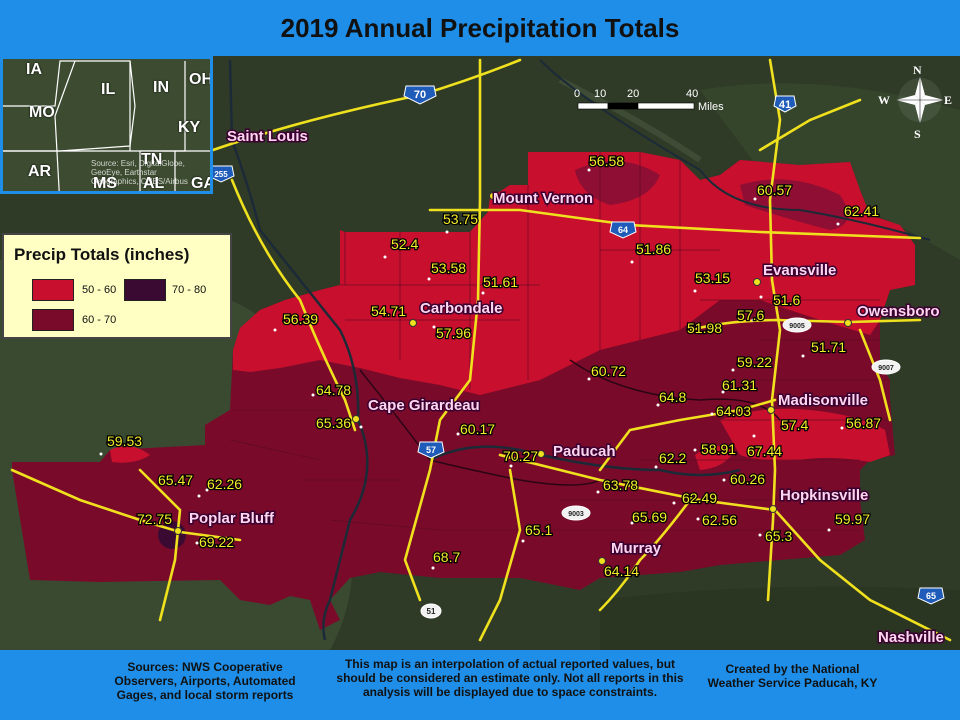 This screenshot has width=960, height=720. Describe the element at coordinates (948, 100) in the screenshot. I see `compass-e: E` at that location.